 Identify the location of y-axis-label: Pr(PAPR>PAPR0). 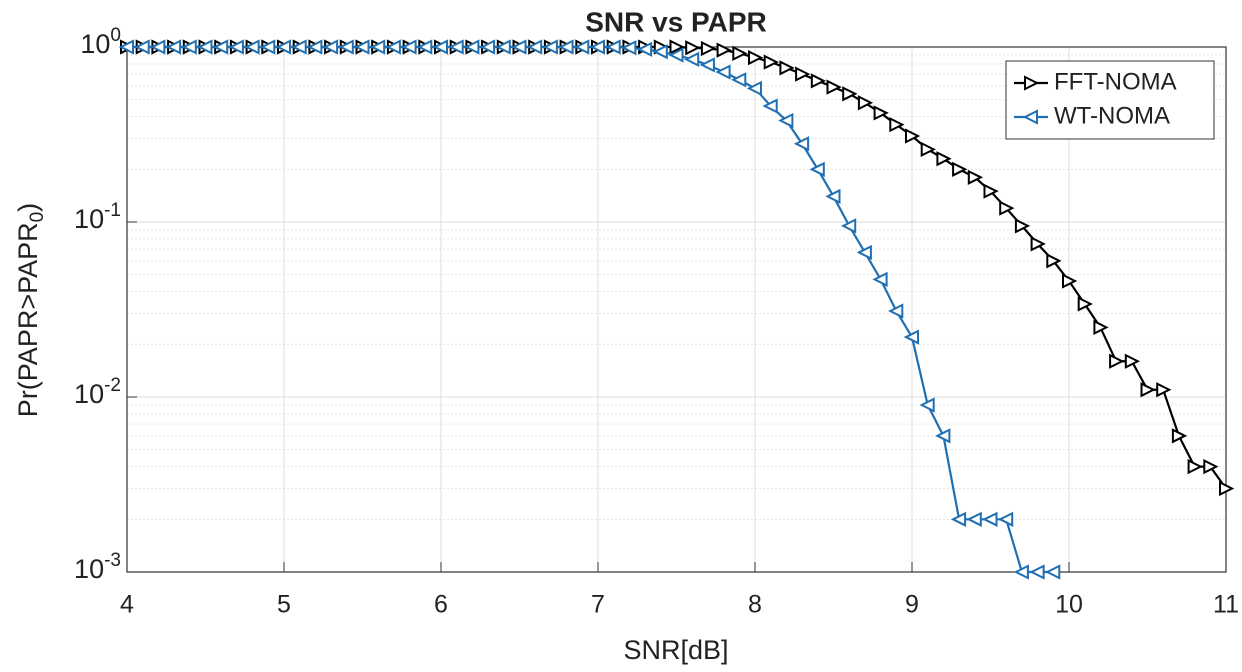
(30, 310).